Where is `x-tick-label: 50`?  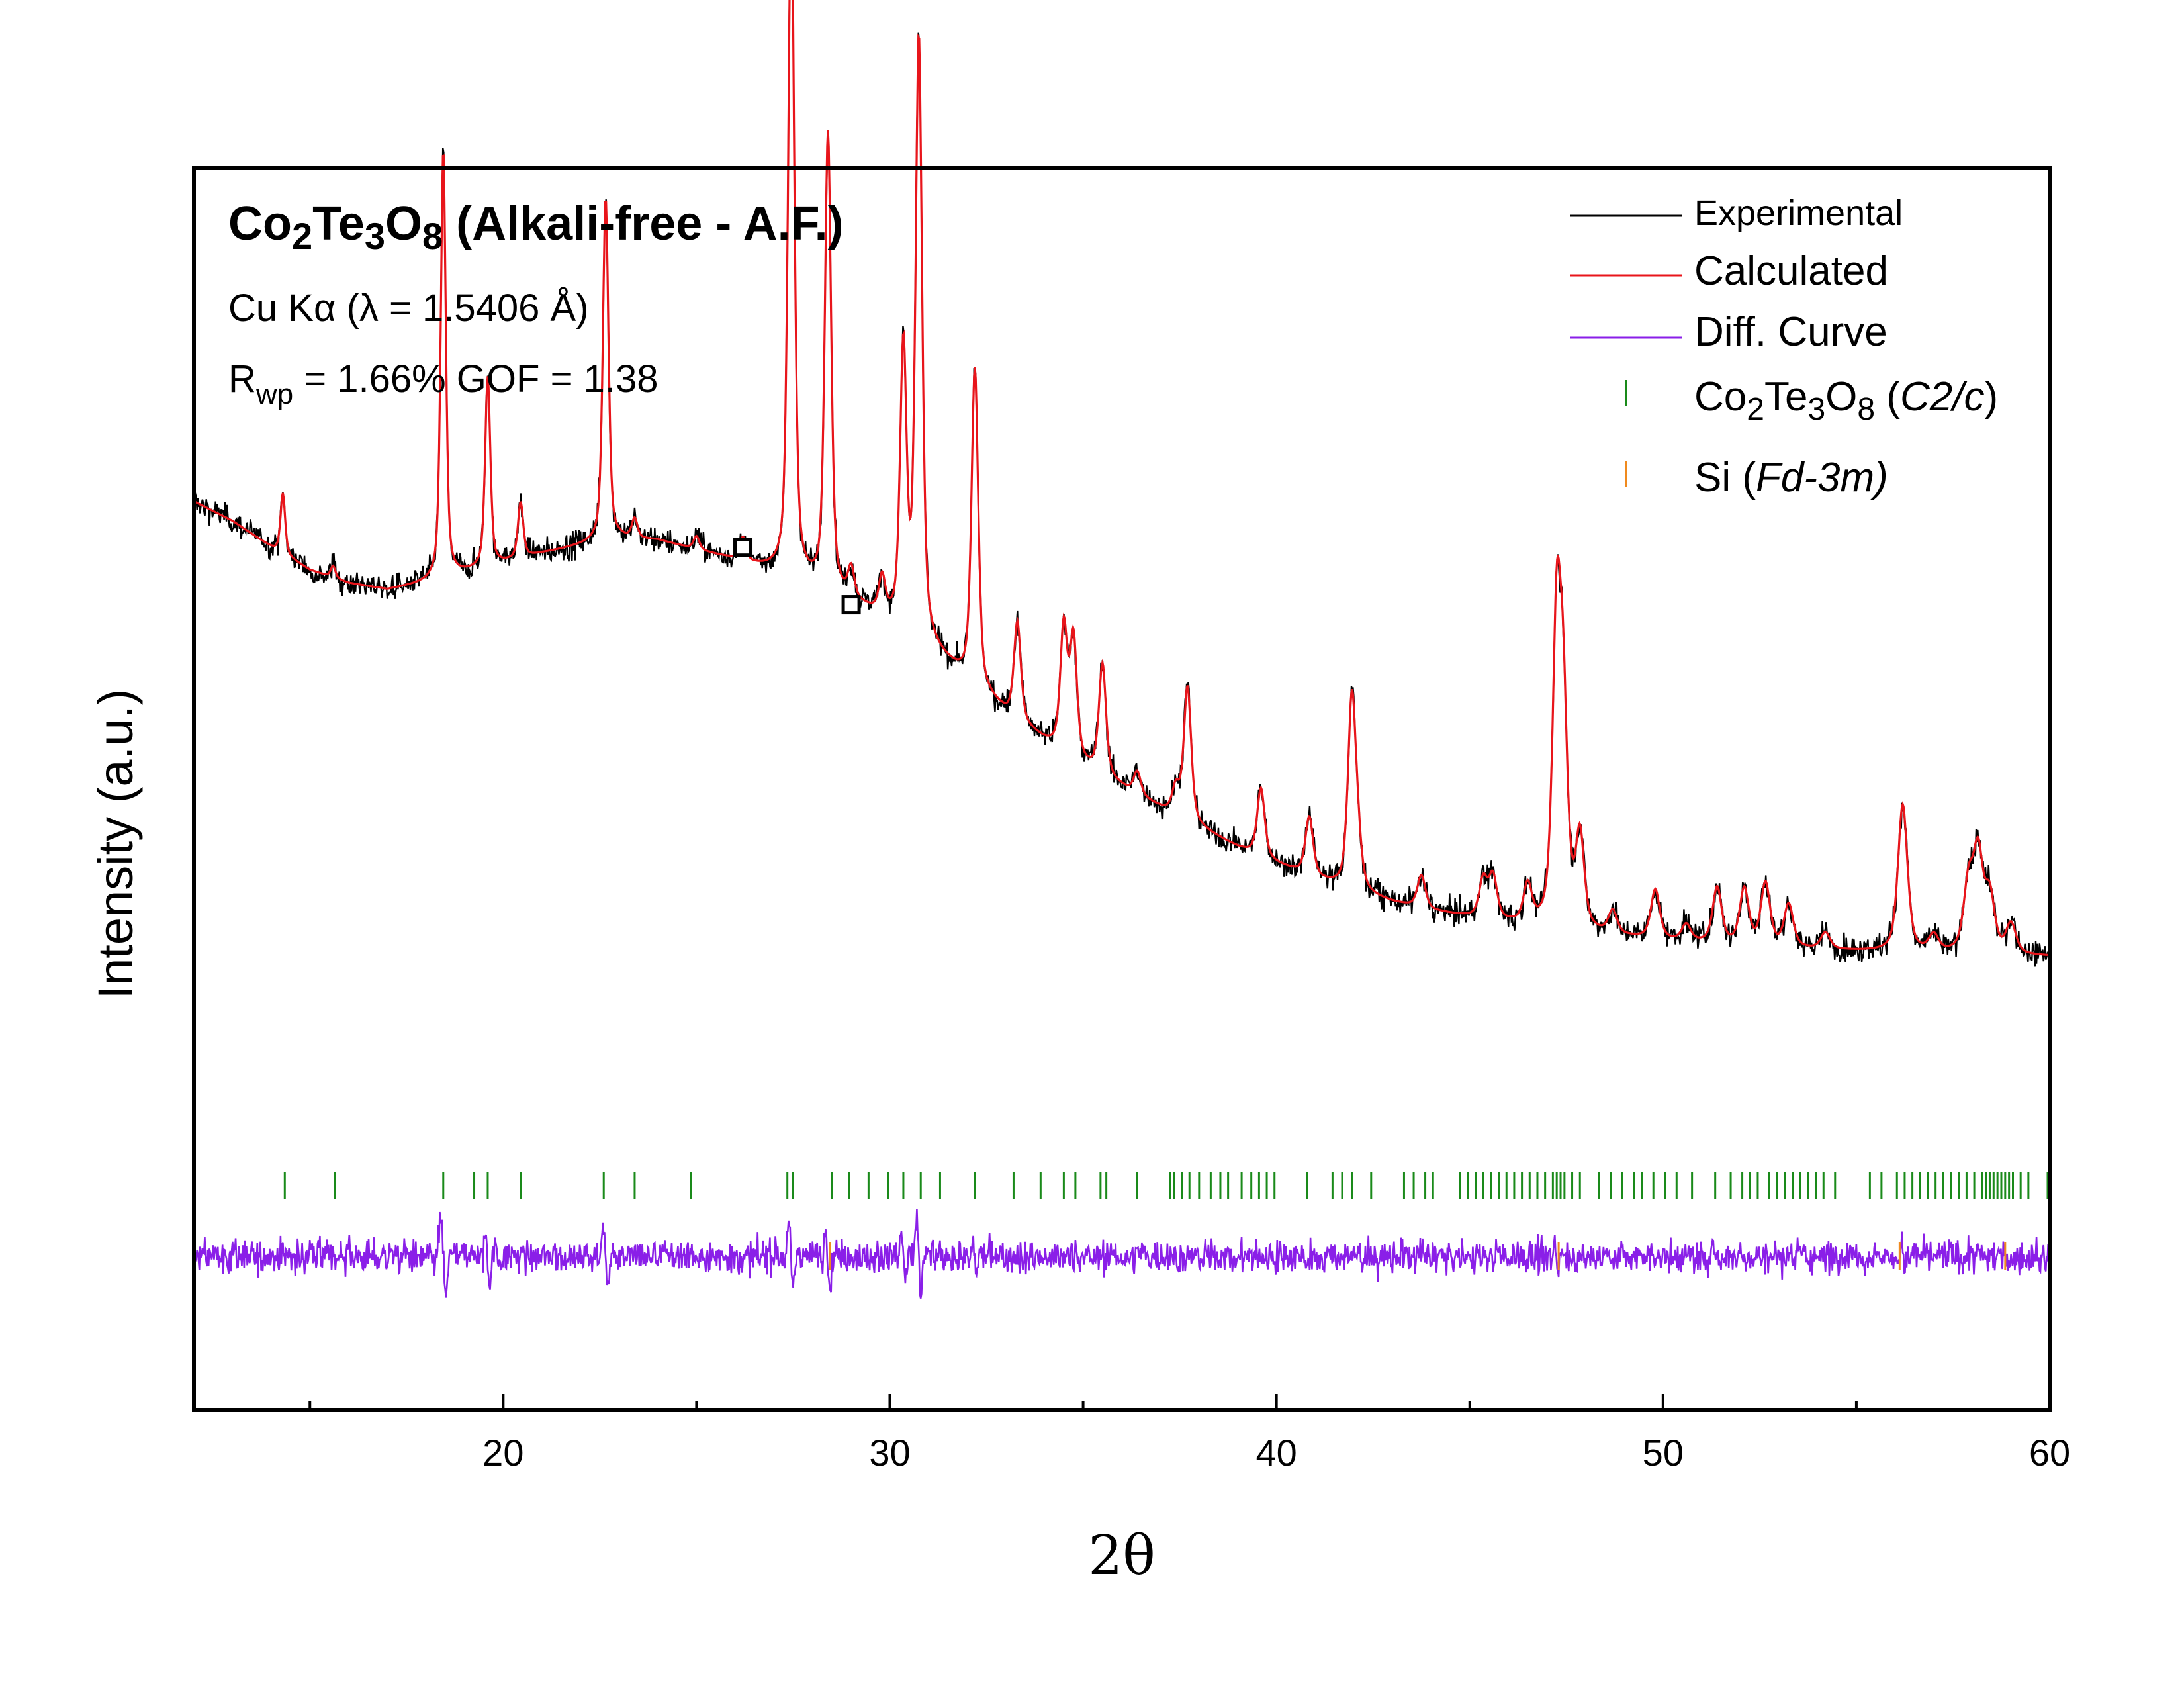
x-tick-label: 50 is located at coordinates (1664, 1453).